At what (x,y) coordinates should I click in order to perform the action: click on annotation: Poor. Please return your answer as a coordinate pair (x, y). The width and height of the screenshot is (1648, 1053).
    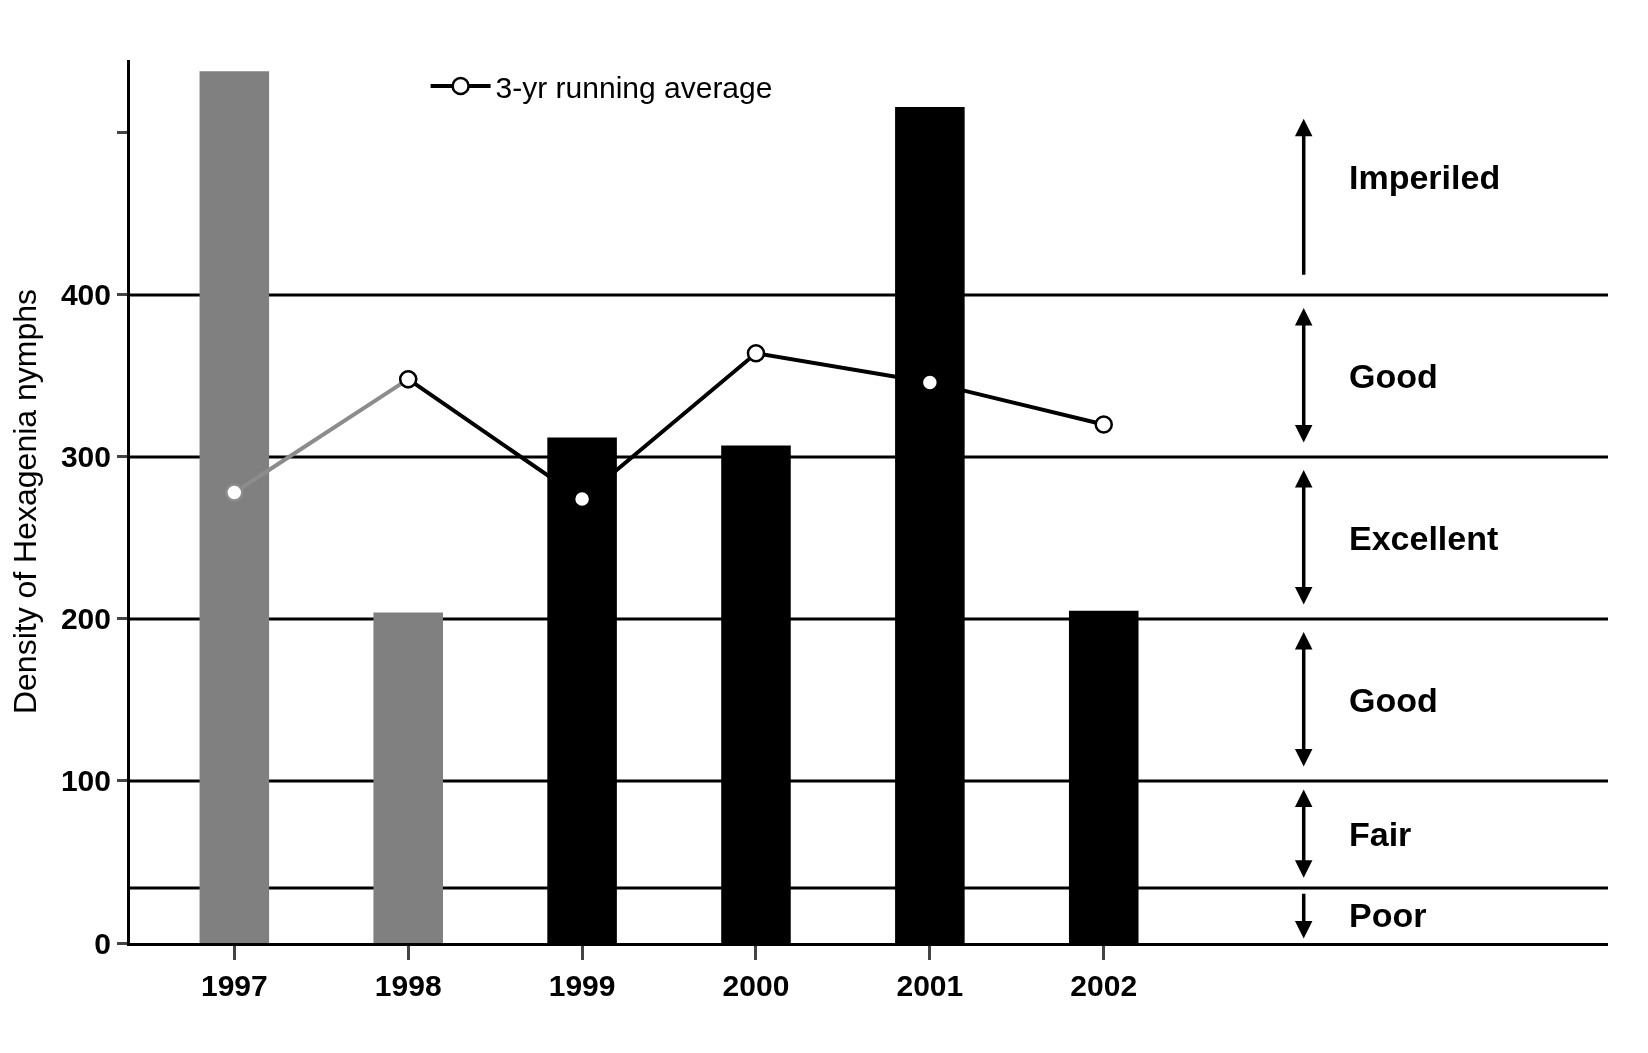
    Looking at the image, I should click on (1388, 915).